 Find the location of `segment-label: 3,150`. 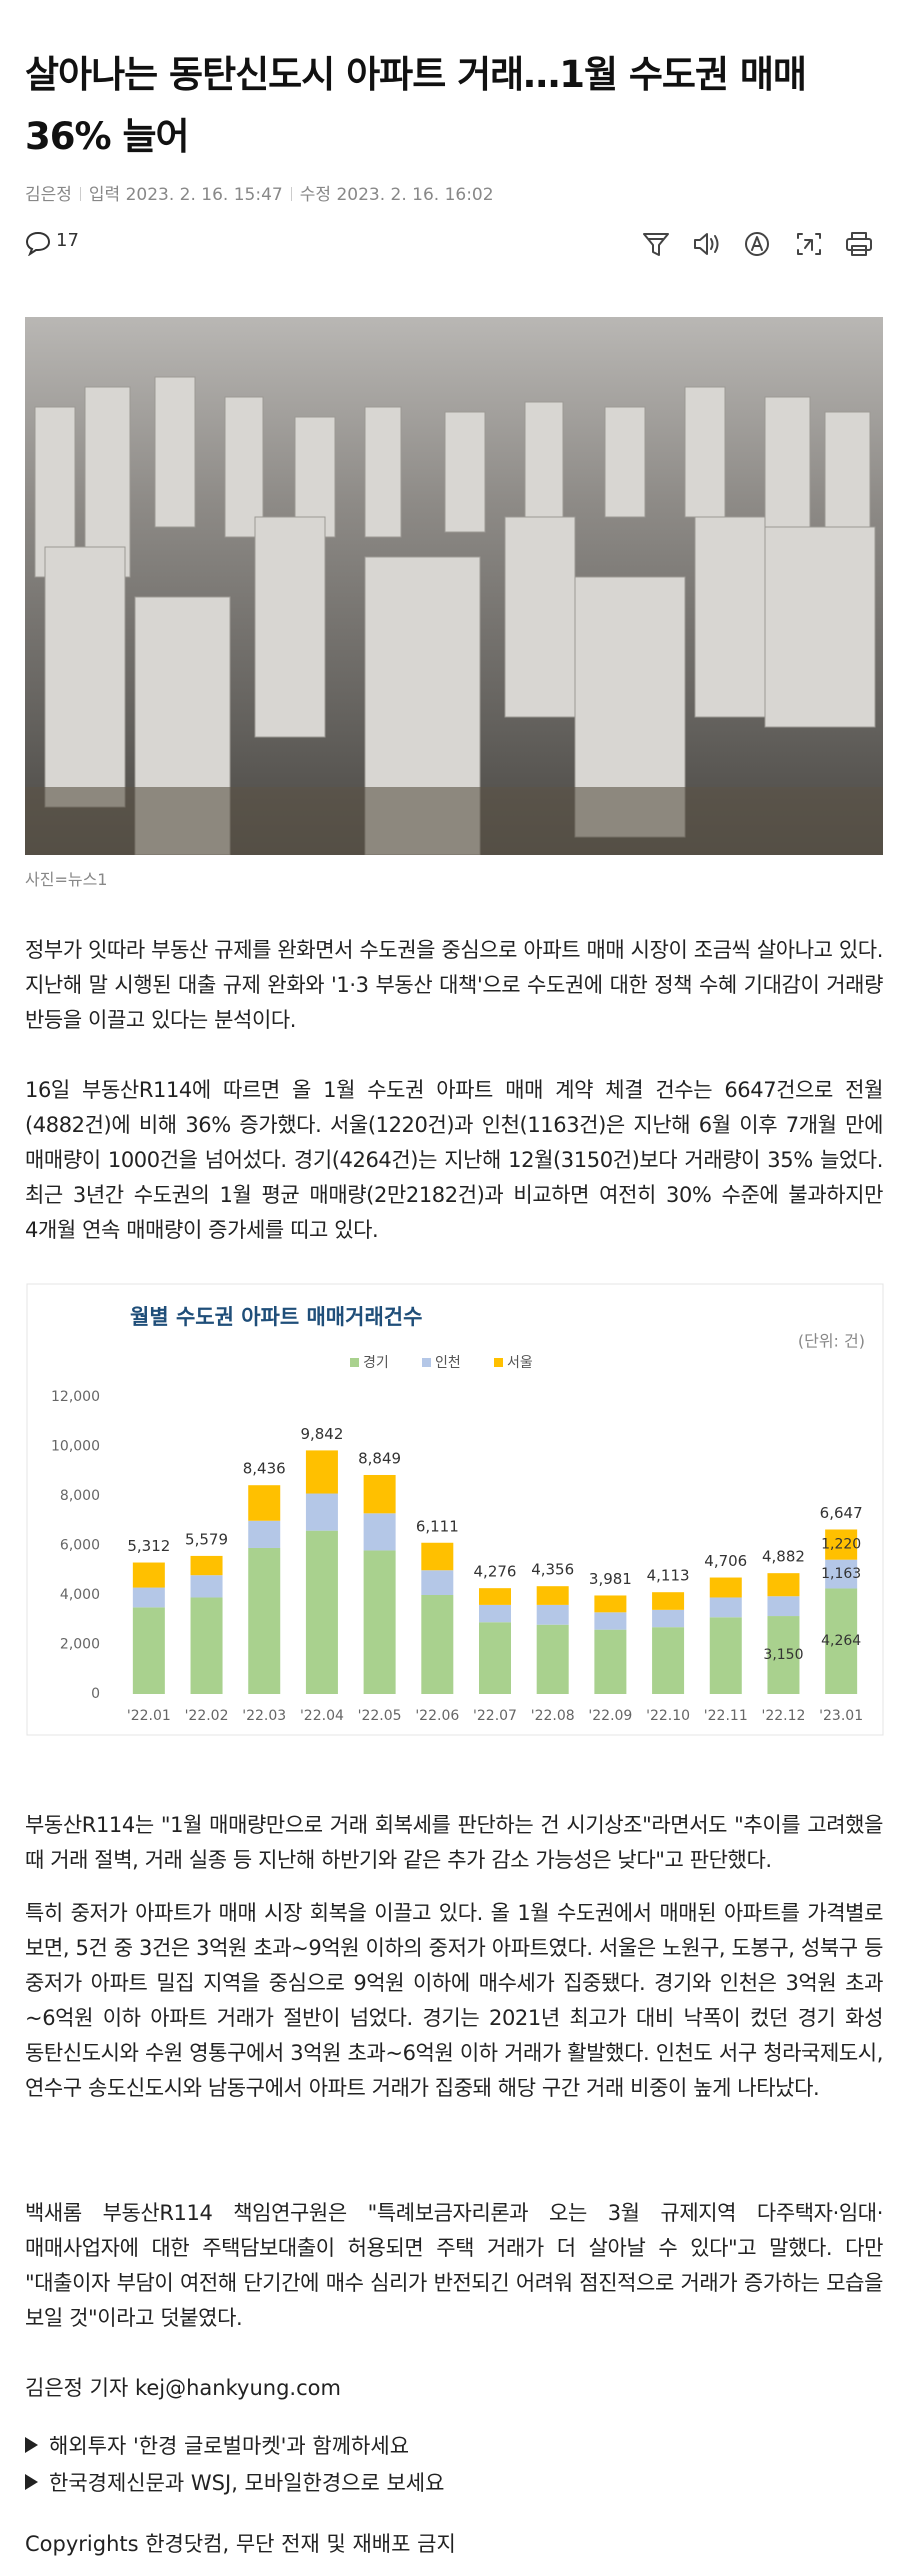

segment-label: 3,150 is located at coordinates (783, 1655).